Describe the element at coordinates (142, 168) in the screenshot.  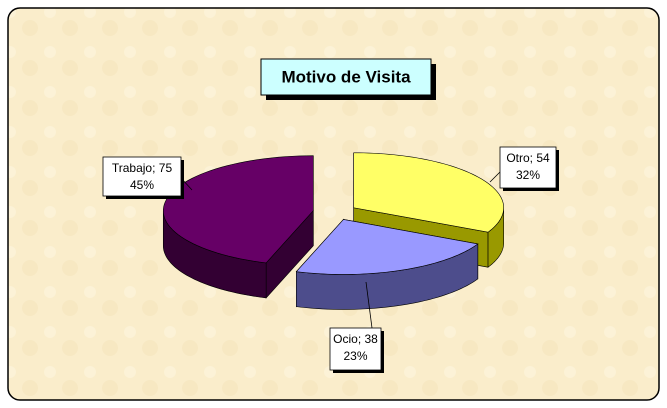
I see `data-label: Trabajo; 75` at that location.